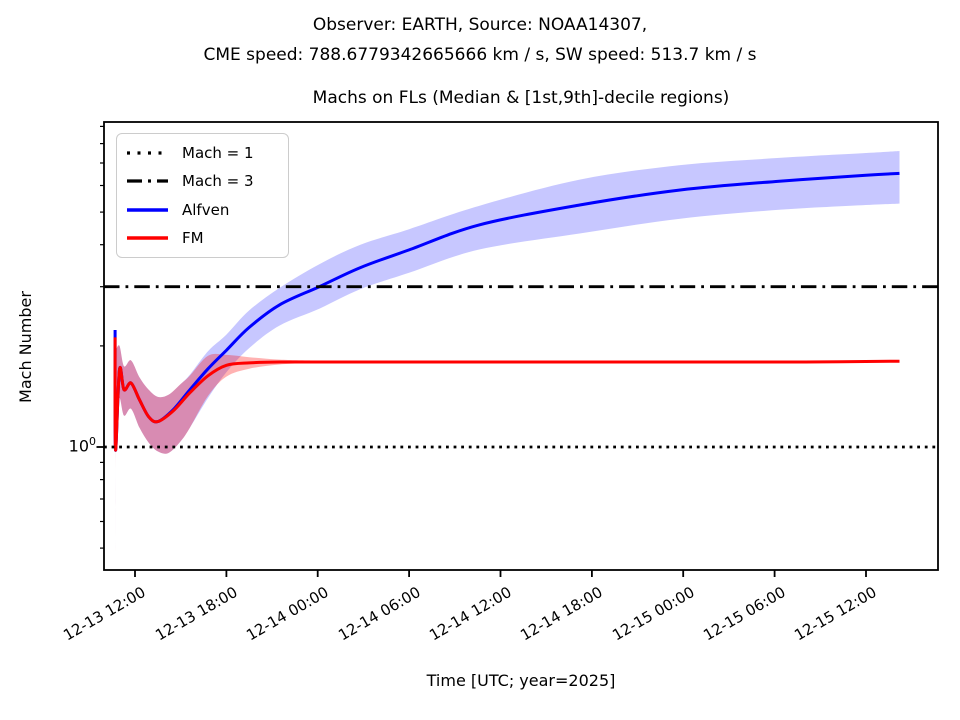 The image size is (960, 720). I want to click on fm-decile-band, so click(213, 445).